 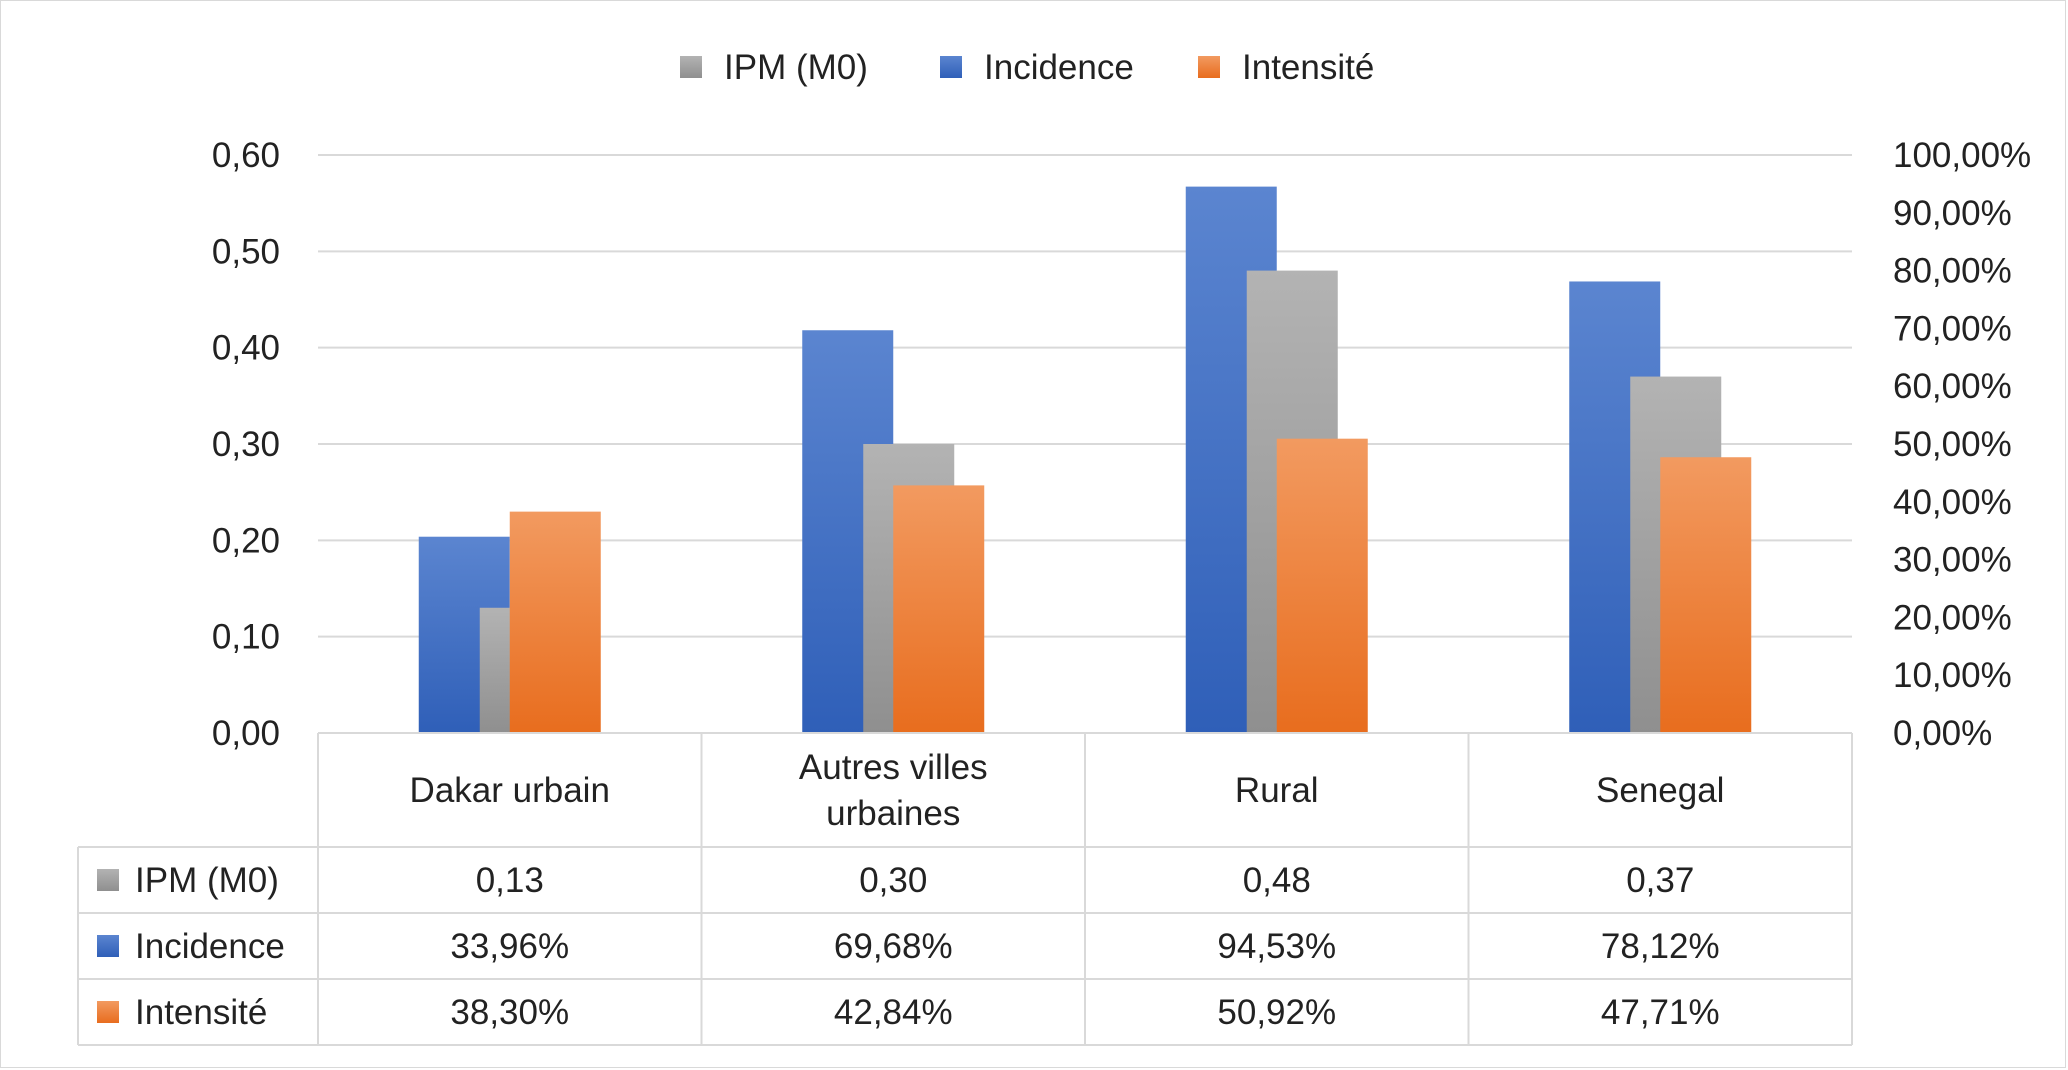 I want to click on left-axis-tick-label: 0,10, so click(x=246, y=637).